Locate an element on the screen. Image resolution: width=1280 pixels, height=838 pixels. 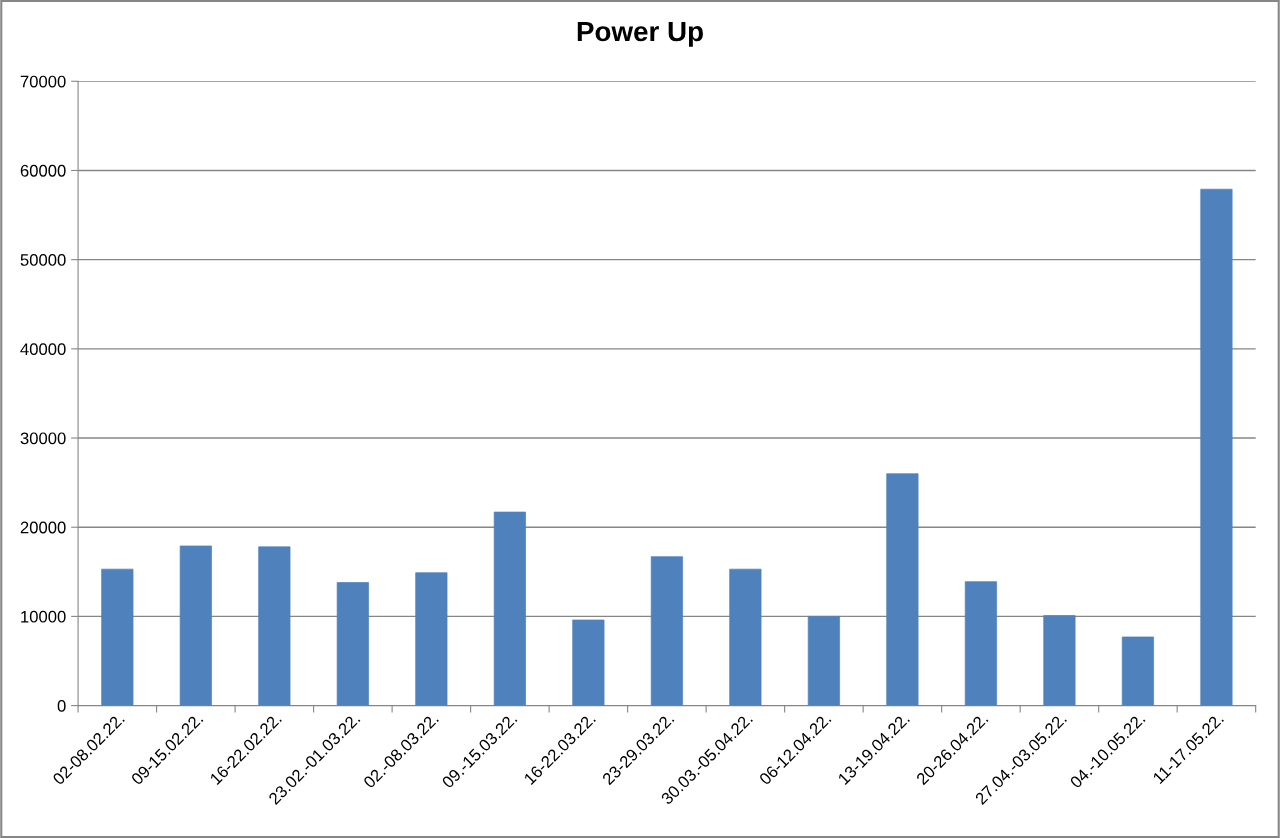
y-tick-label: 40000 is located at coordinates (43, 349).